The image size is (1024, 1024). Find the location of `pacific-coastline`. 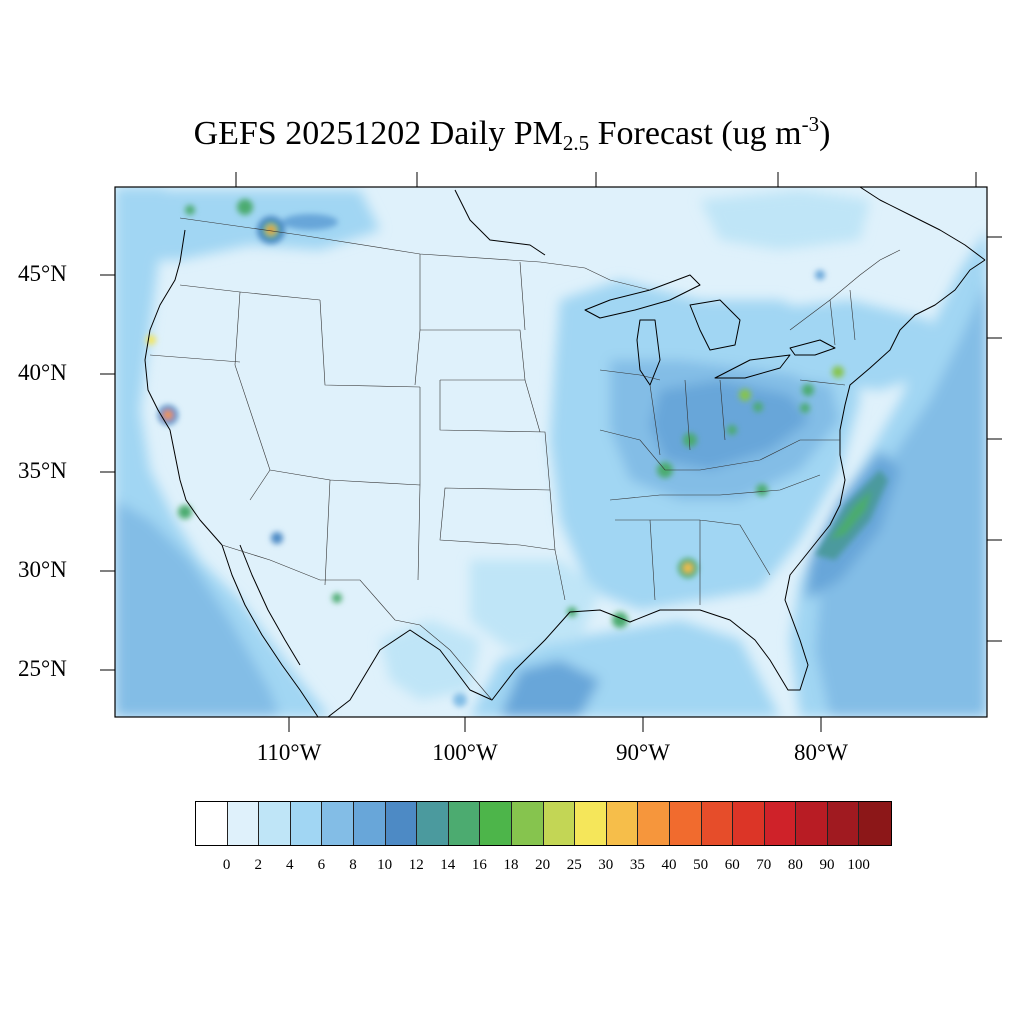

pacific-coastline is located at coordinates (183, 387).